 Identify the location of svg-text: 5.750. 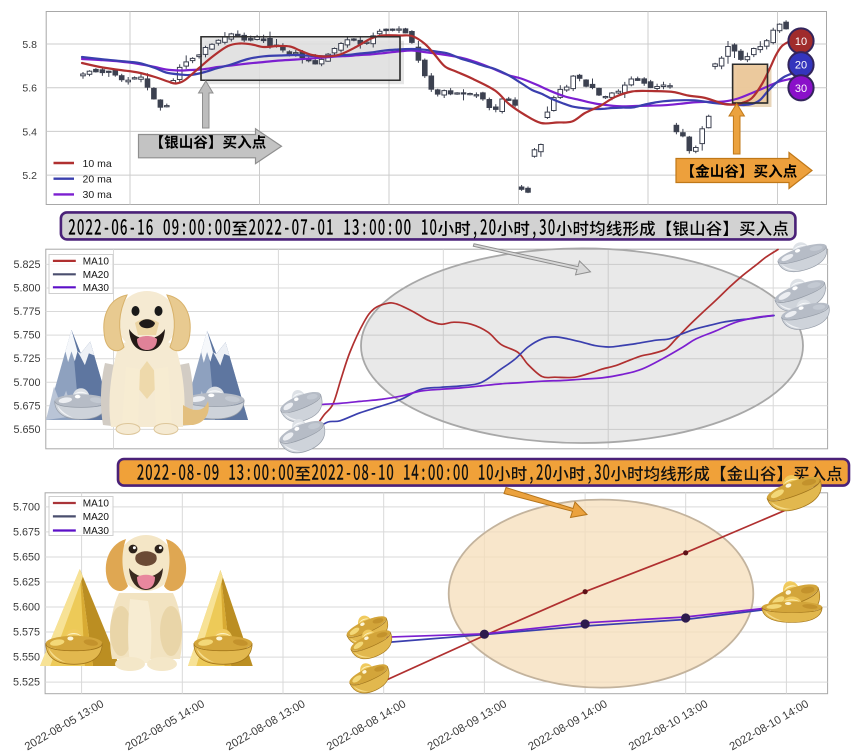
(26, 336).